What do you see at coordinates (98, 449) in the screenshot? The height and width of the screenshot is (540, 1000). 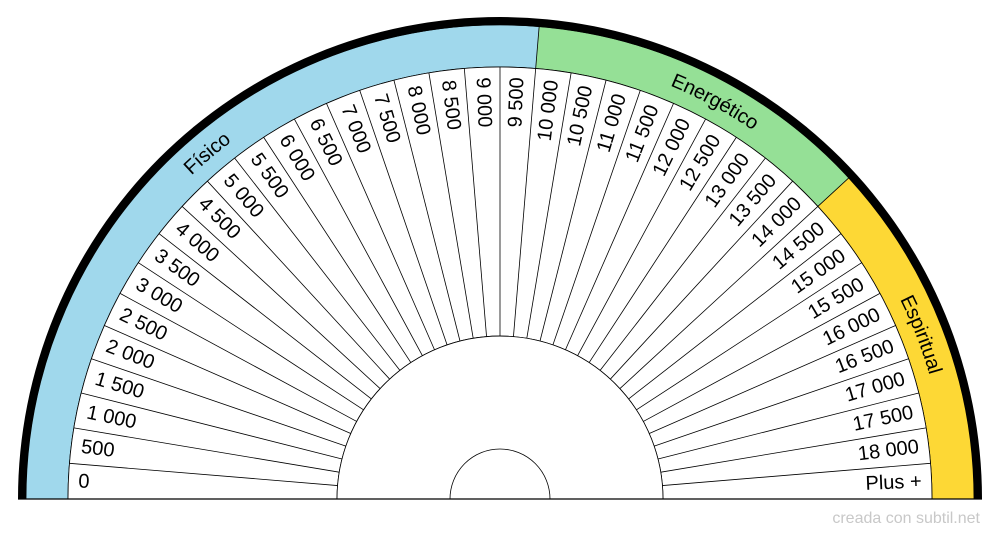 I see `sector-label: 500` at bounding box center [98, 449].